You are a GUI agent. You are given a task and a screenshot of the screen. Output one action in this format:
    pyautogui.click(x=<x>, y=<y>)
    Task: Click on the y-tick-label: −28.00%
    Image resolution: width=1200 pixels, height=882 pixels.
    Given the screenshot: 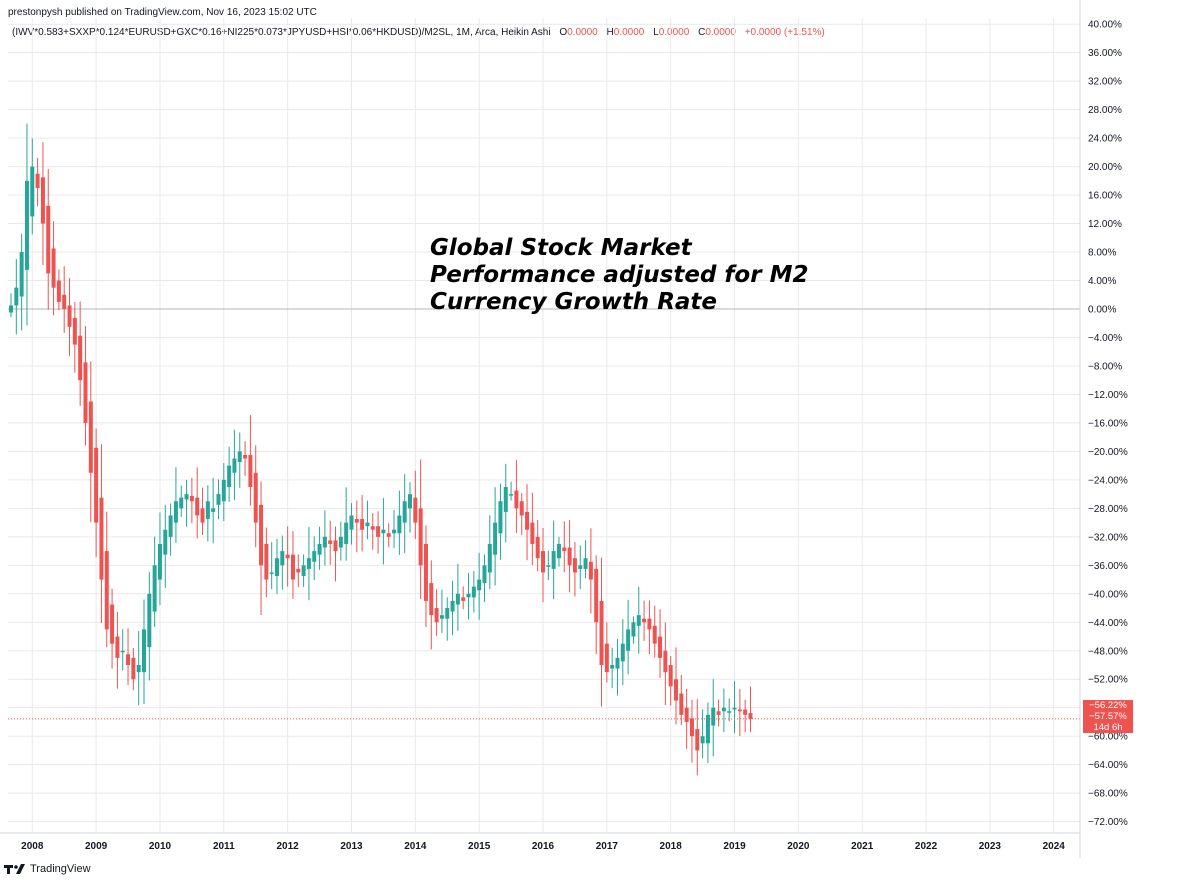 What is the action you would take?
    pyautogui.click(x=1108, y=509)
    